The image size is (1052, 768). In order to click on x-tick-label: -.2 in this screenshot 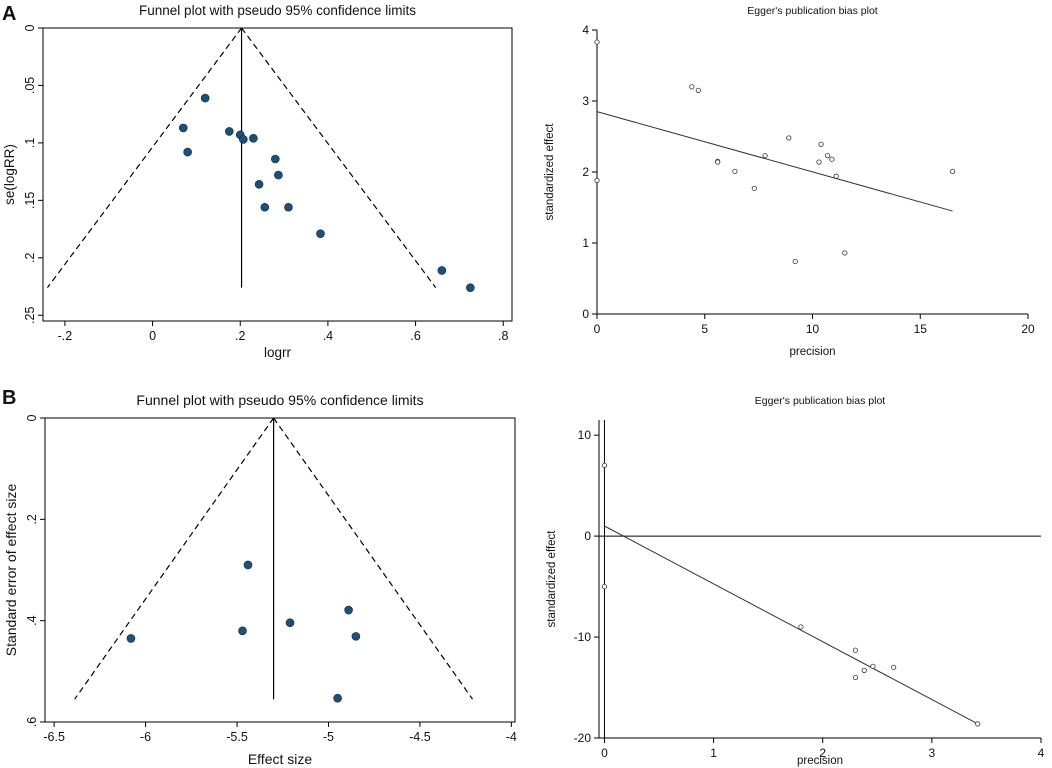, I will do `click(65, 336)`.